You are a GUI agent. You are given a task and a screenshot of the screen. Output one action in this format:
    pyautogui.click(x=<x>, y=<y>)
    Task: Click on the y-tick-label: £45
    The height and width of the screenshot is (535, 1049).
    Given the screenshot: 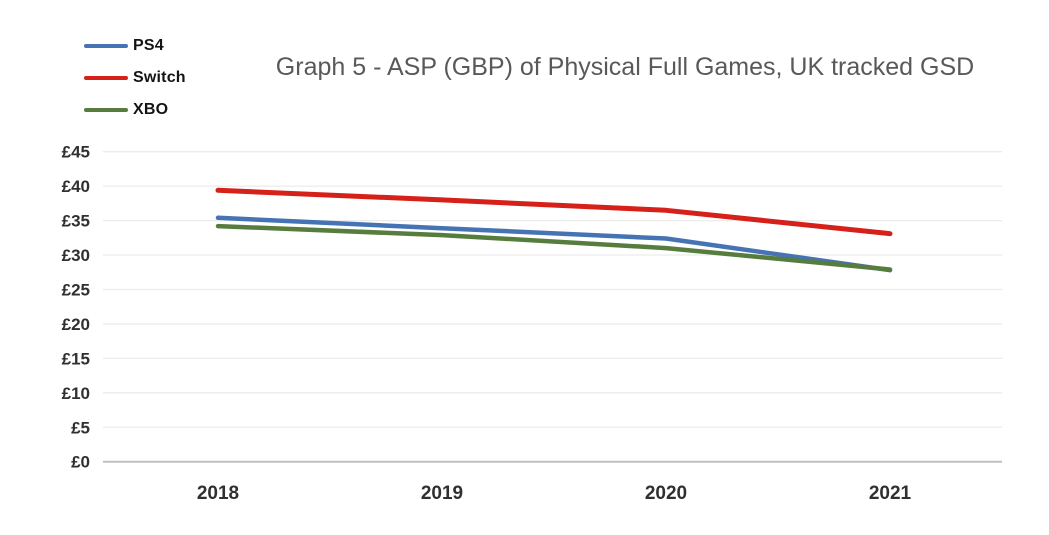 What is the action you would take?
    pyautogui.click(x=76, y=152)
    